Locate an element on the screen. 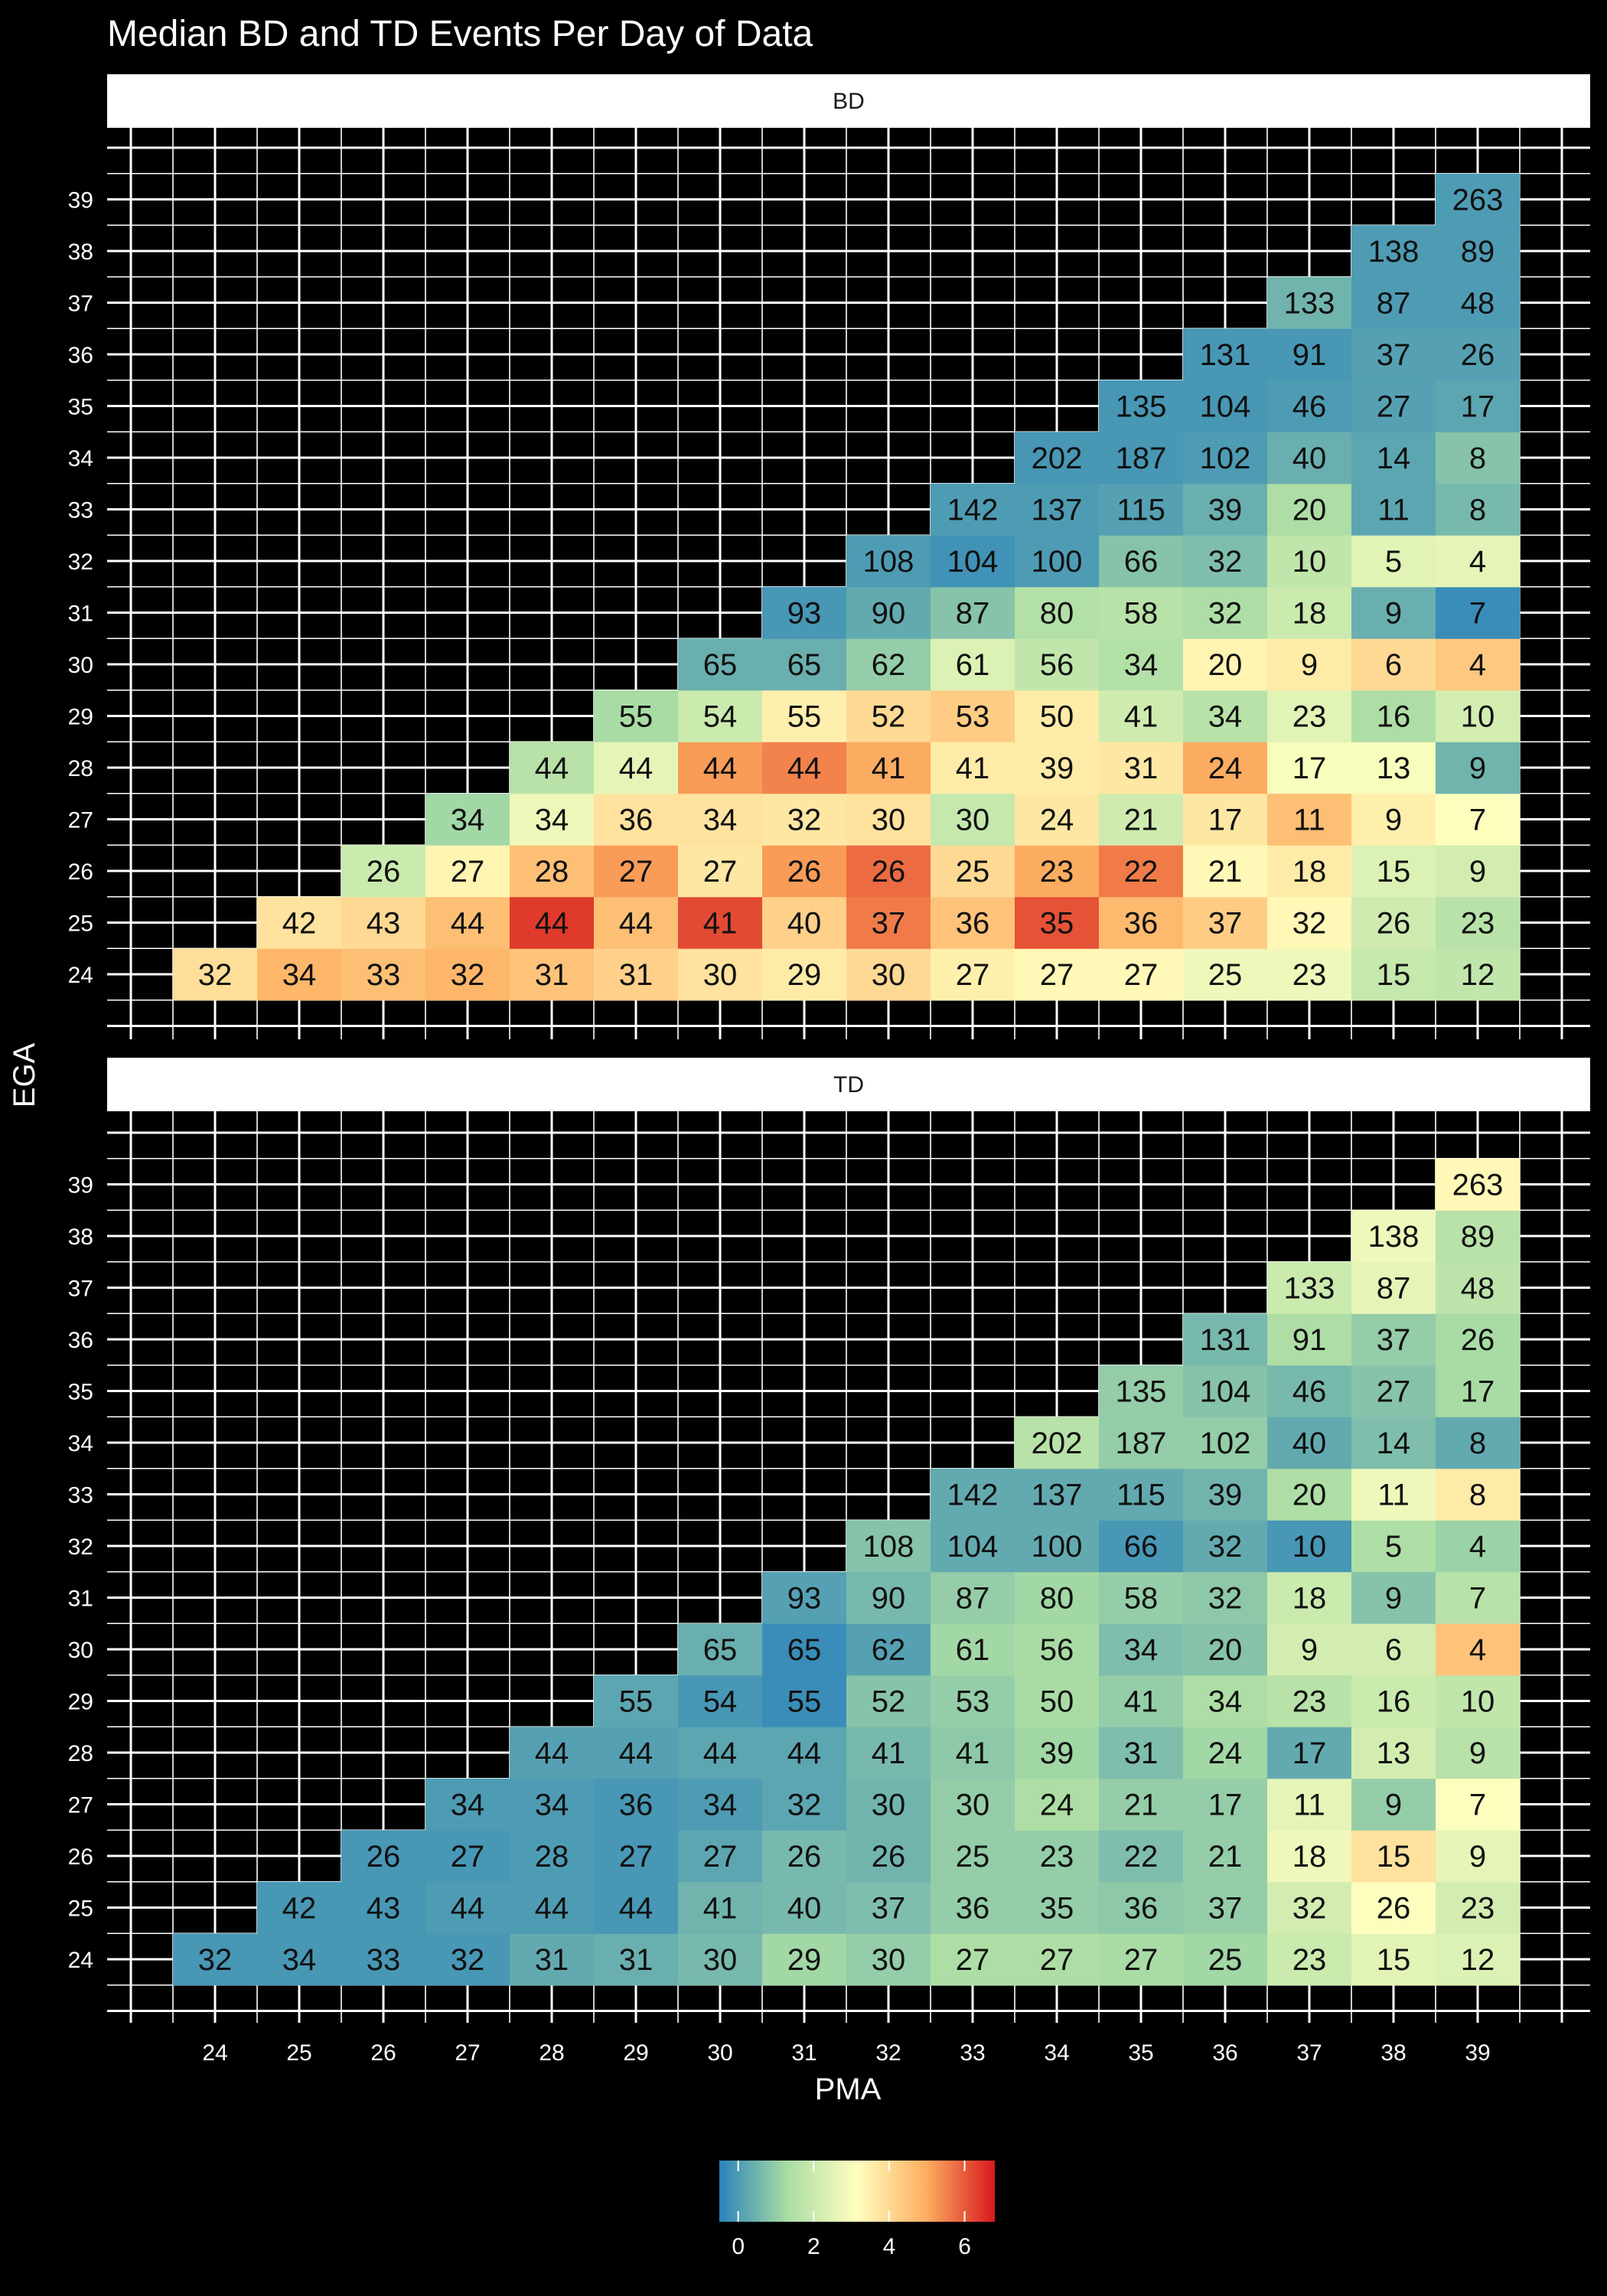 The image size is (1607, 2296). cell-label: 30 is located at coordinates (889, 975).